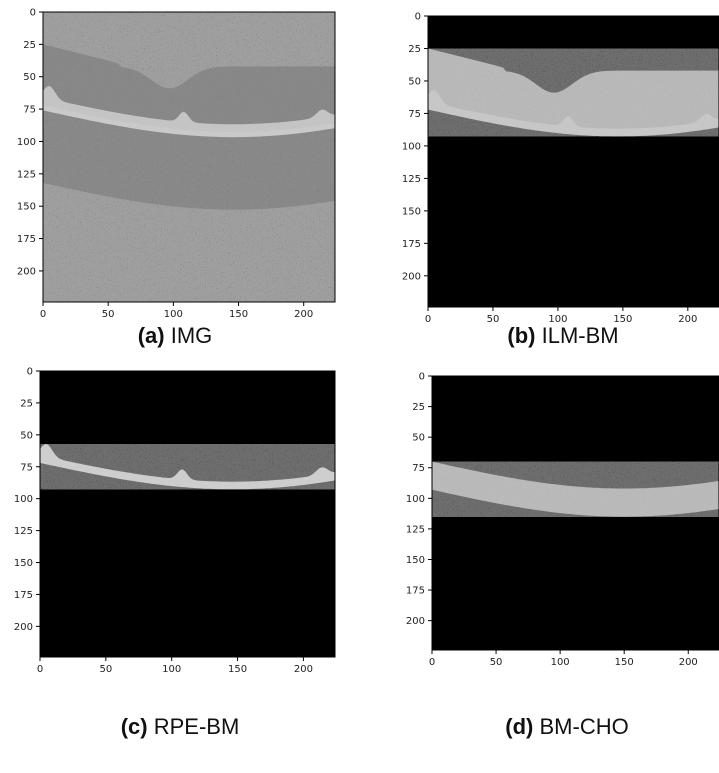  Describe the element at coordinates (687, 319) in the screenshot. I see `x-tick-label-b: 200` at that location.